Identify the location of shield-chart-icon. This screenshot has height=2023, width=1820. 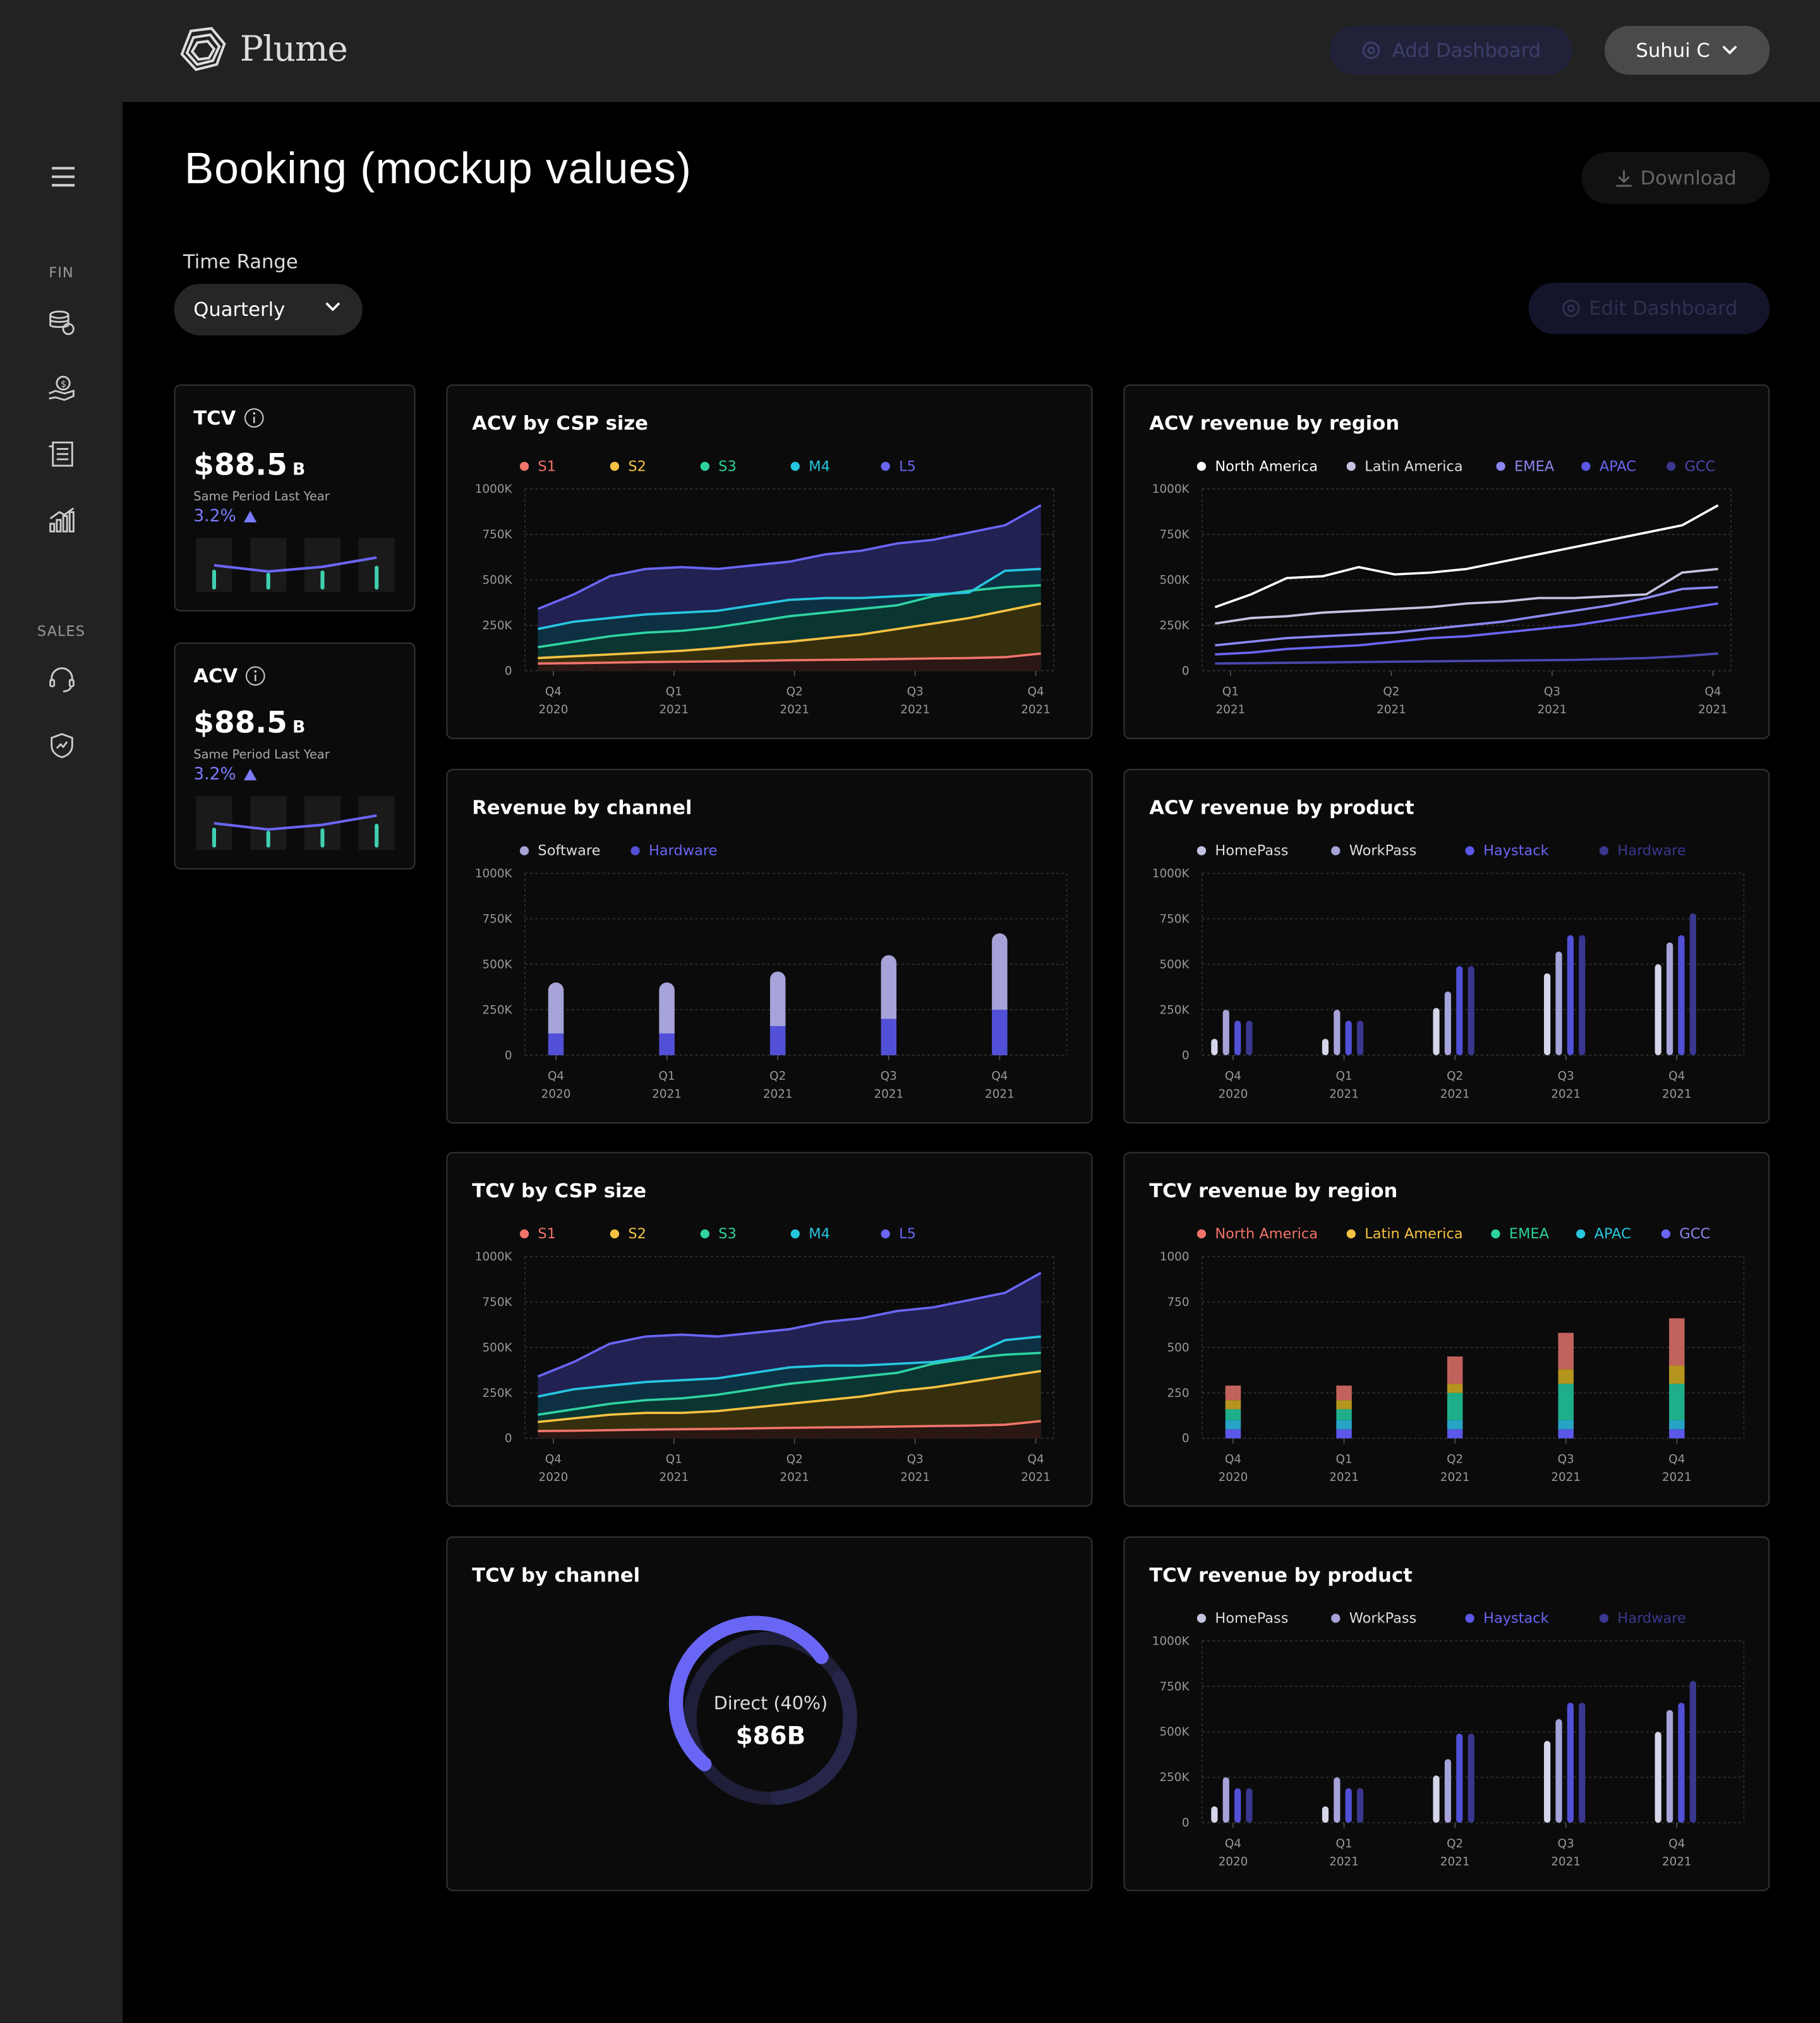
(62, 746).